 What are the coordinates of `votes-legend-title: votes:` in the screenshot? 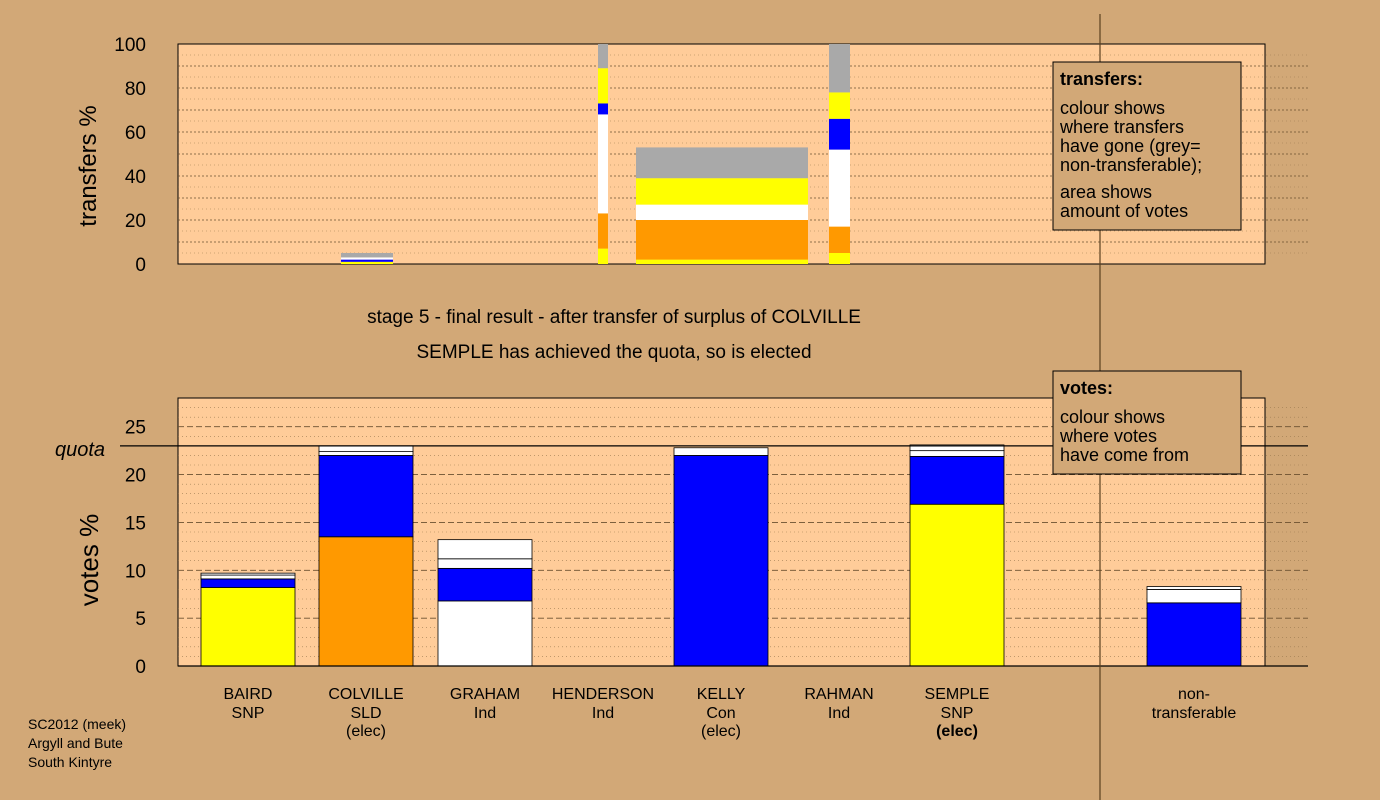 It's located at (1086, 388).